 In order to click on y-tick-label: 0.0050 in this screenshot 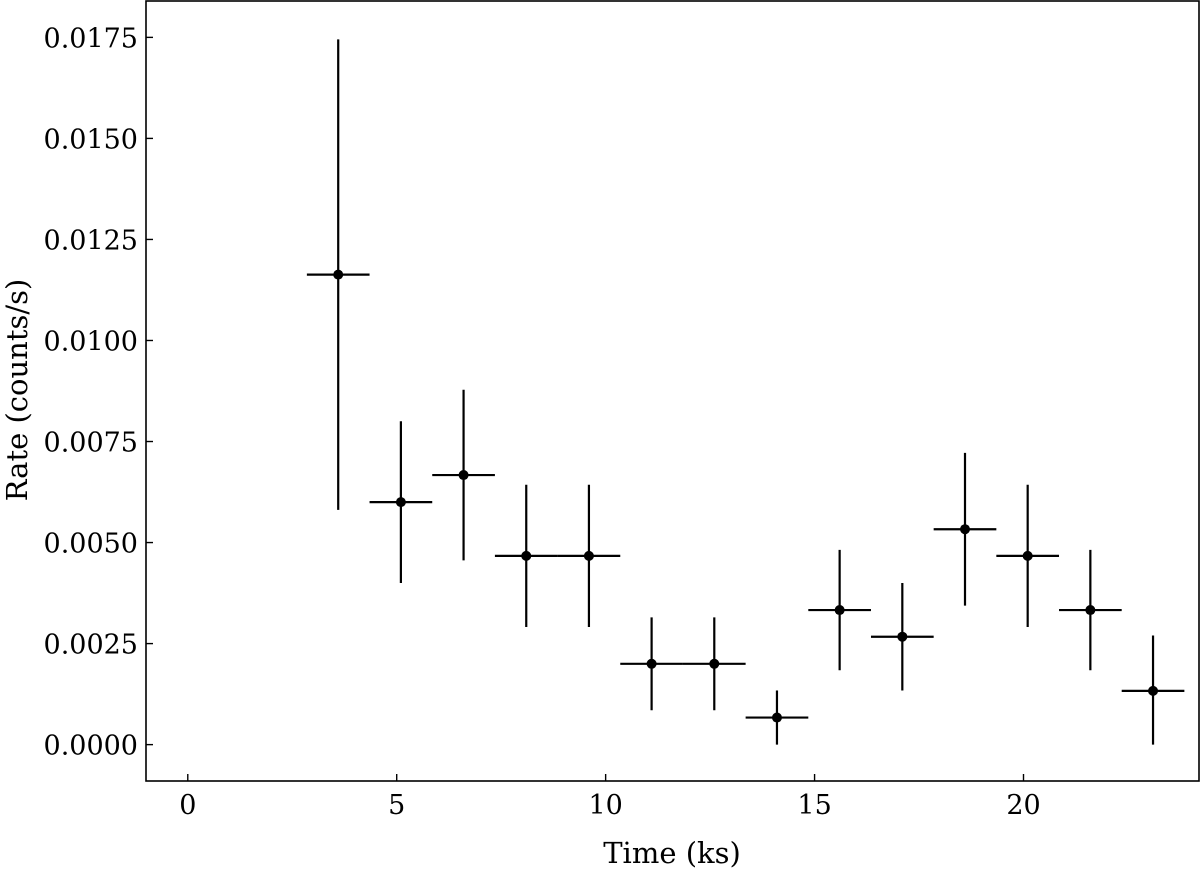, I will do `click(91, 544)`.